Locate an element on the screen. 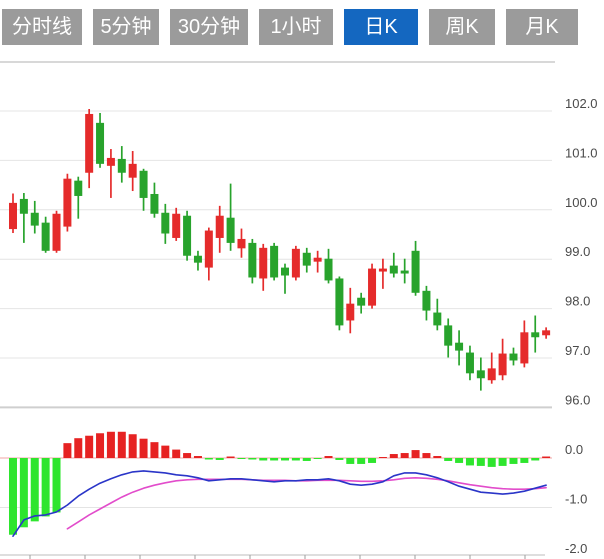 The height and width of the screenshot is (559, 604). tab-daily-k: 日K is located at coordinates (381, 27).